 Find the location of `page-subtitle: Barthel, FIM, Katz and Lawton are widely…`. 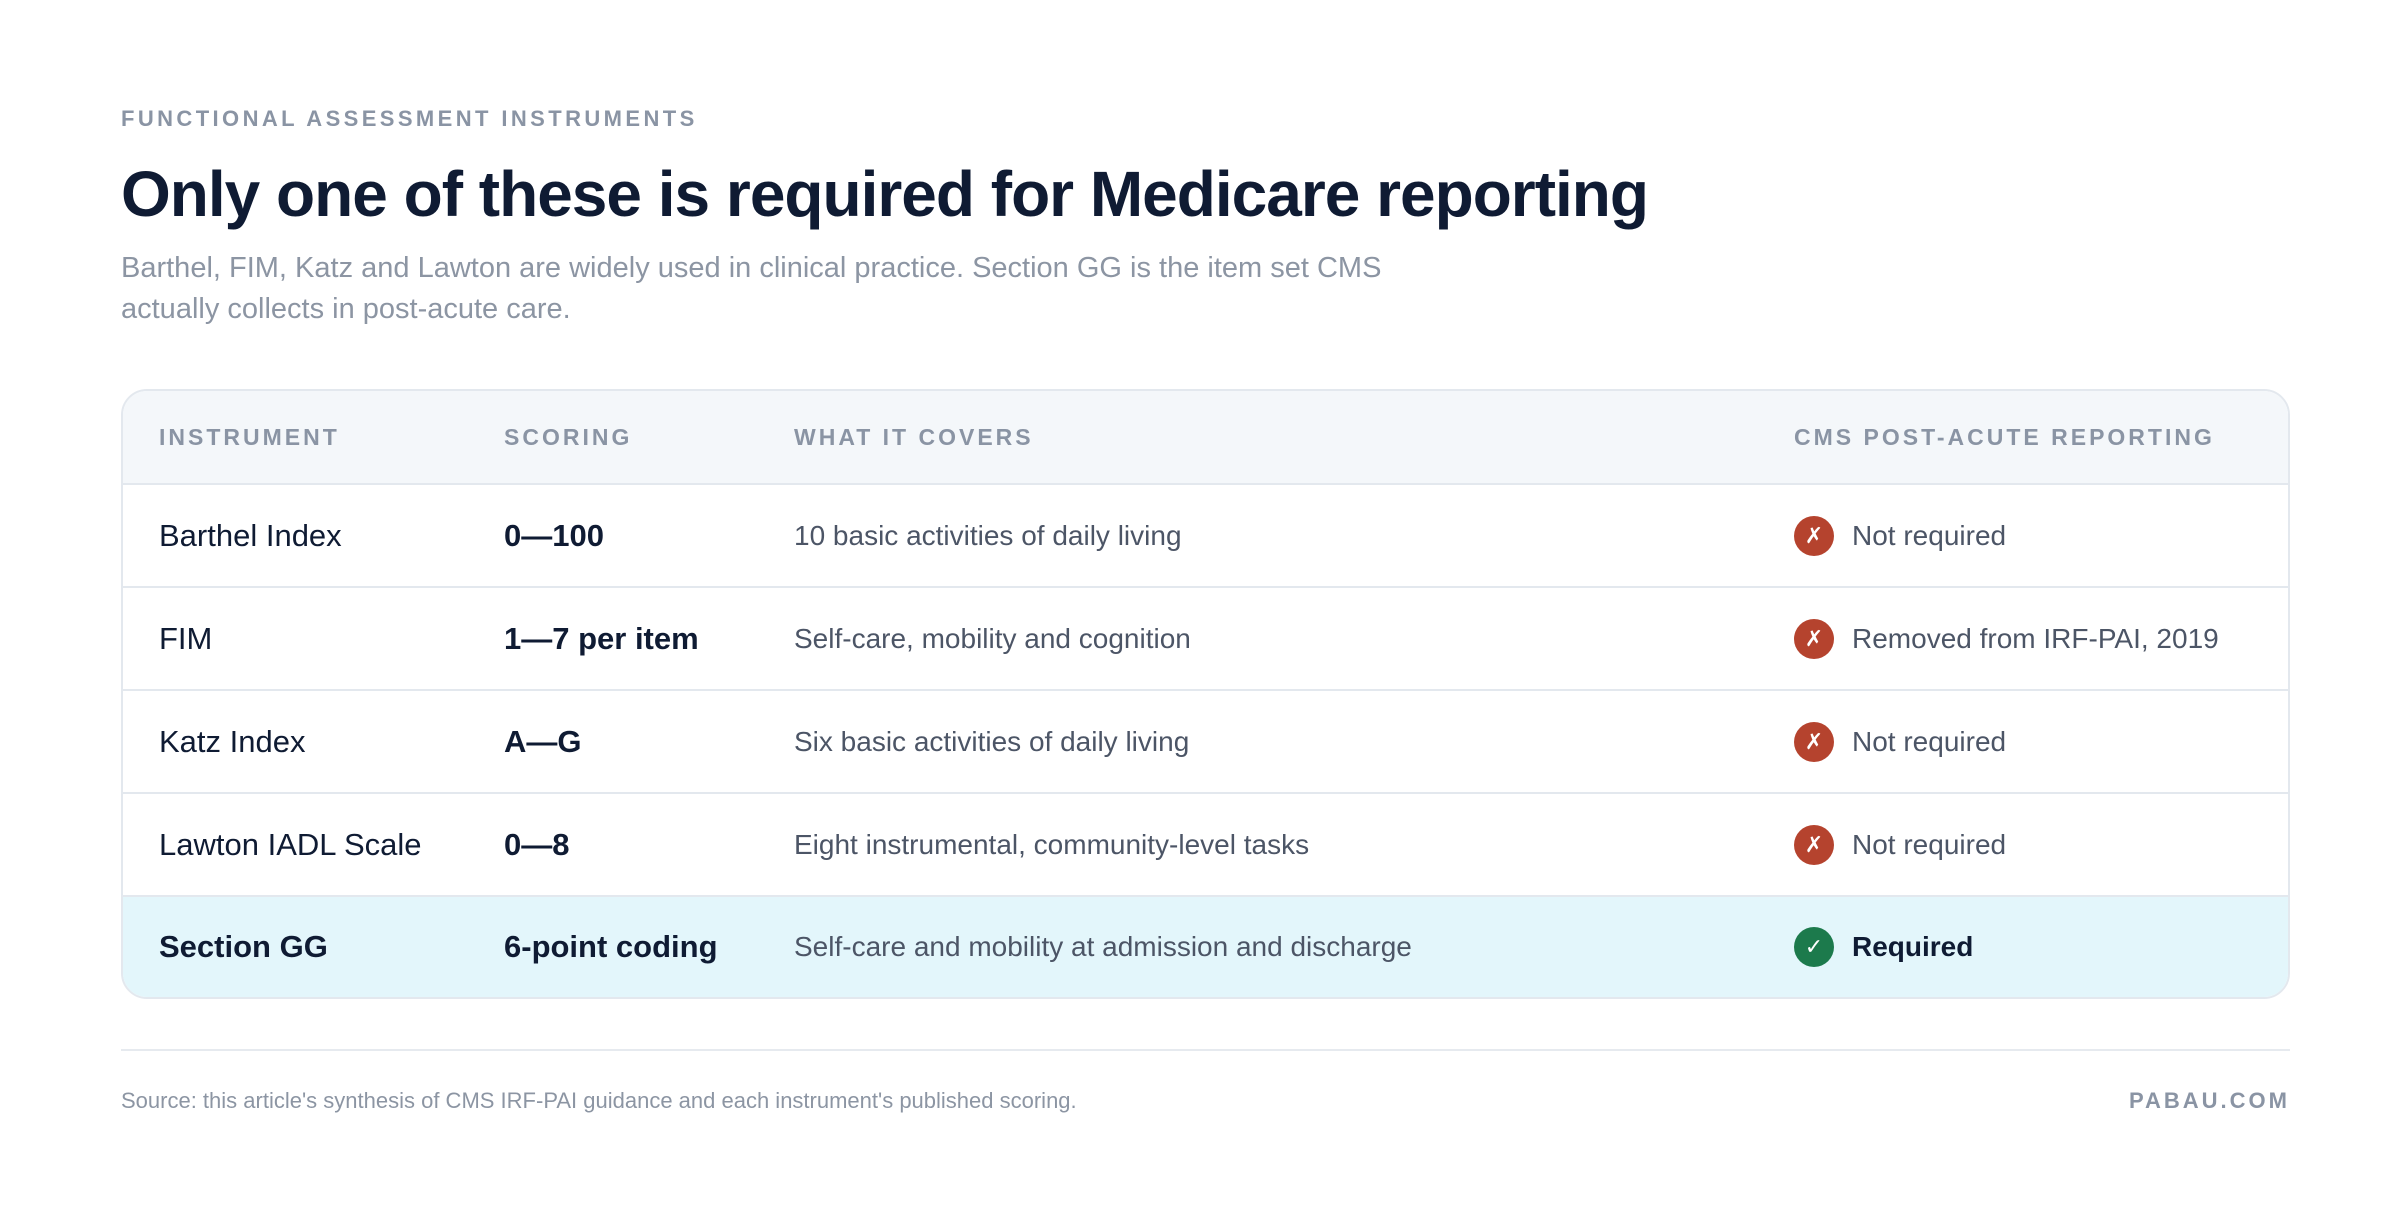

page-subtitle: Barthel, FIM, Katz and Lawton are widely… is located at coordinates (751, 288).